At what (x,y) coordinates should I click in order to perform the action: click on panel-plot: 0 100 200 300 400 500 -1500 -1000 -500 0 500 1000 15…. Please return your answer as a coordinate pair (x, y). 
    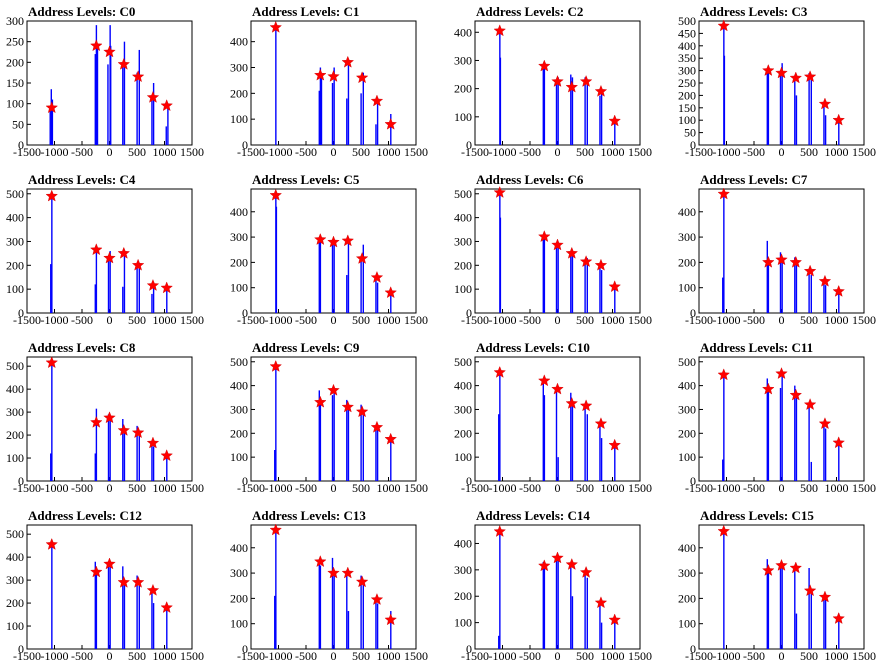
    Looking at the image, I should click on (553, 425).